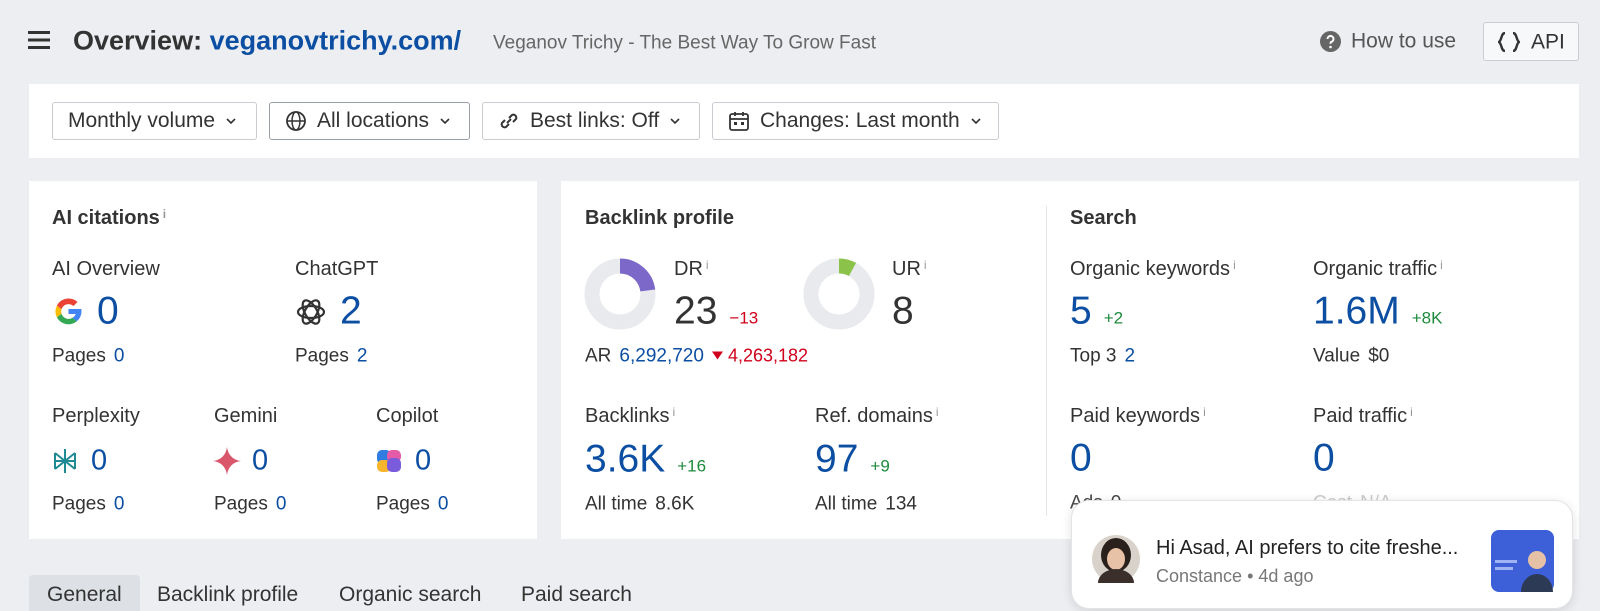 This screenshot has width=1600, height=611. I want to click on dr-value: 23, so click(696, 311).